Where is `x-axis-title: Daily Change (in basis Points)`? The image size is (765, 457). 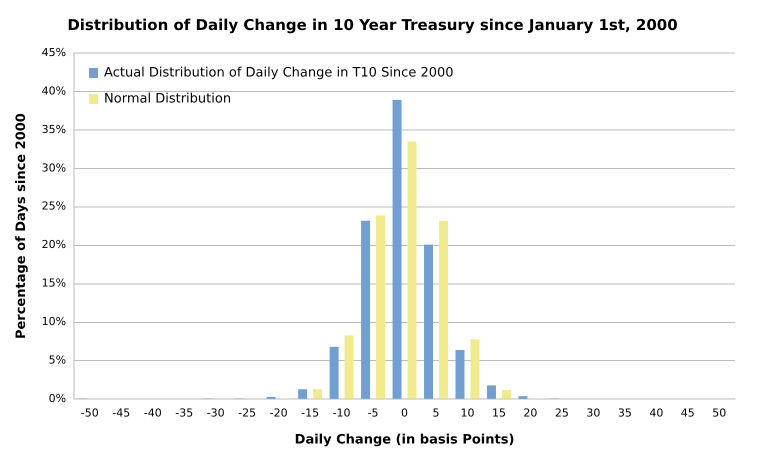
x-axis-title: Daily Change (in basis Points) is located at coordinates (404, 440).